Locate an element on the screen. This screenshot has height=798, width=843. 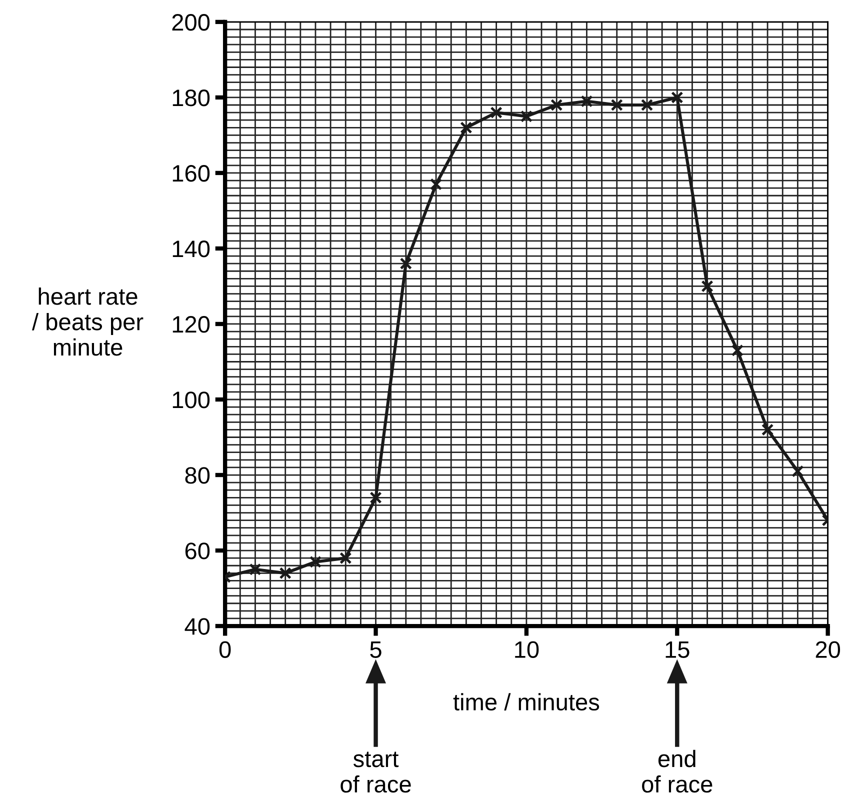
x-tick-label: 5 is located at coordinates (376, 649).